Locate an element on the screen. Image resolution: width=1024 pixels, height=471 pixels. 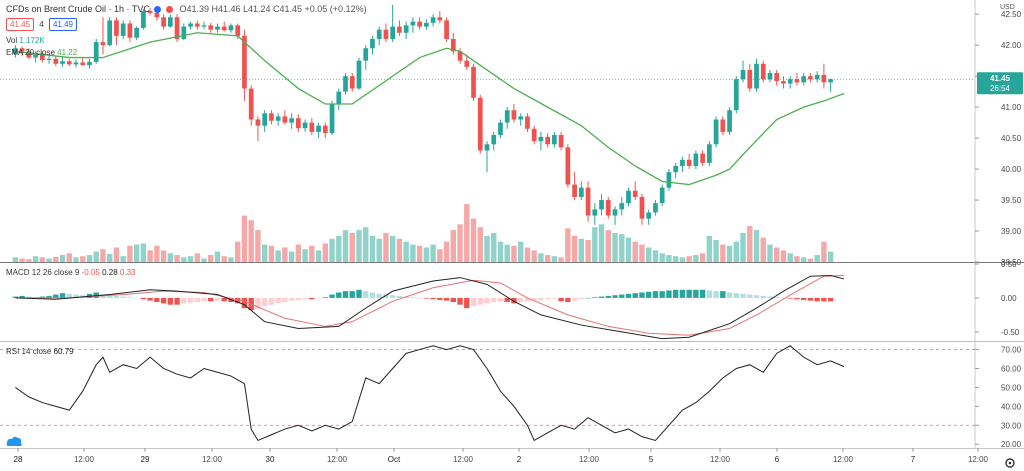
settings-gear-icon is located at coordinates (1010, 463).